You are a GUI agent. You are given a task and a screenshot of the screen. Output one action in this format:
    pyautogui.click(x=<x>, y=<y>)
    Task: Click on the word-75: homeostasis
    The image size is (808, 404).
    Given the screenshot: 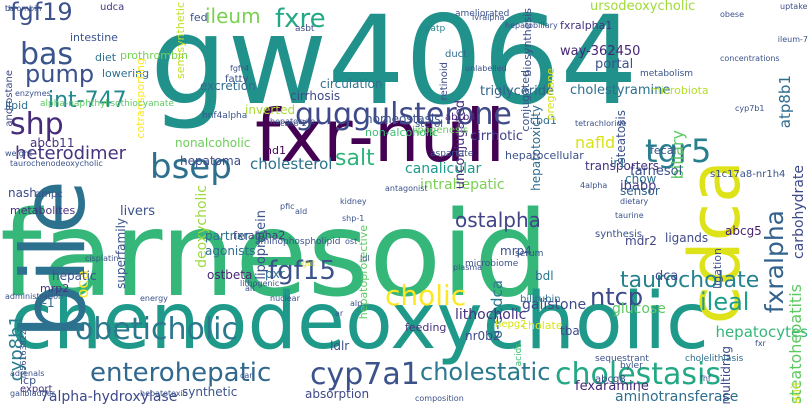 What is the action you would take?
    pyautogui.click(x=403, y=119)
    